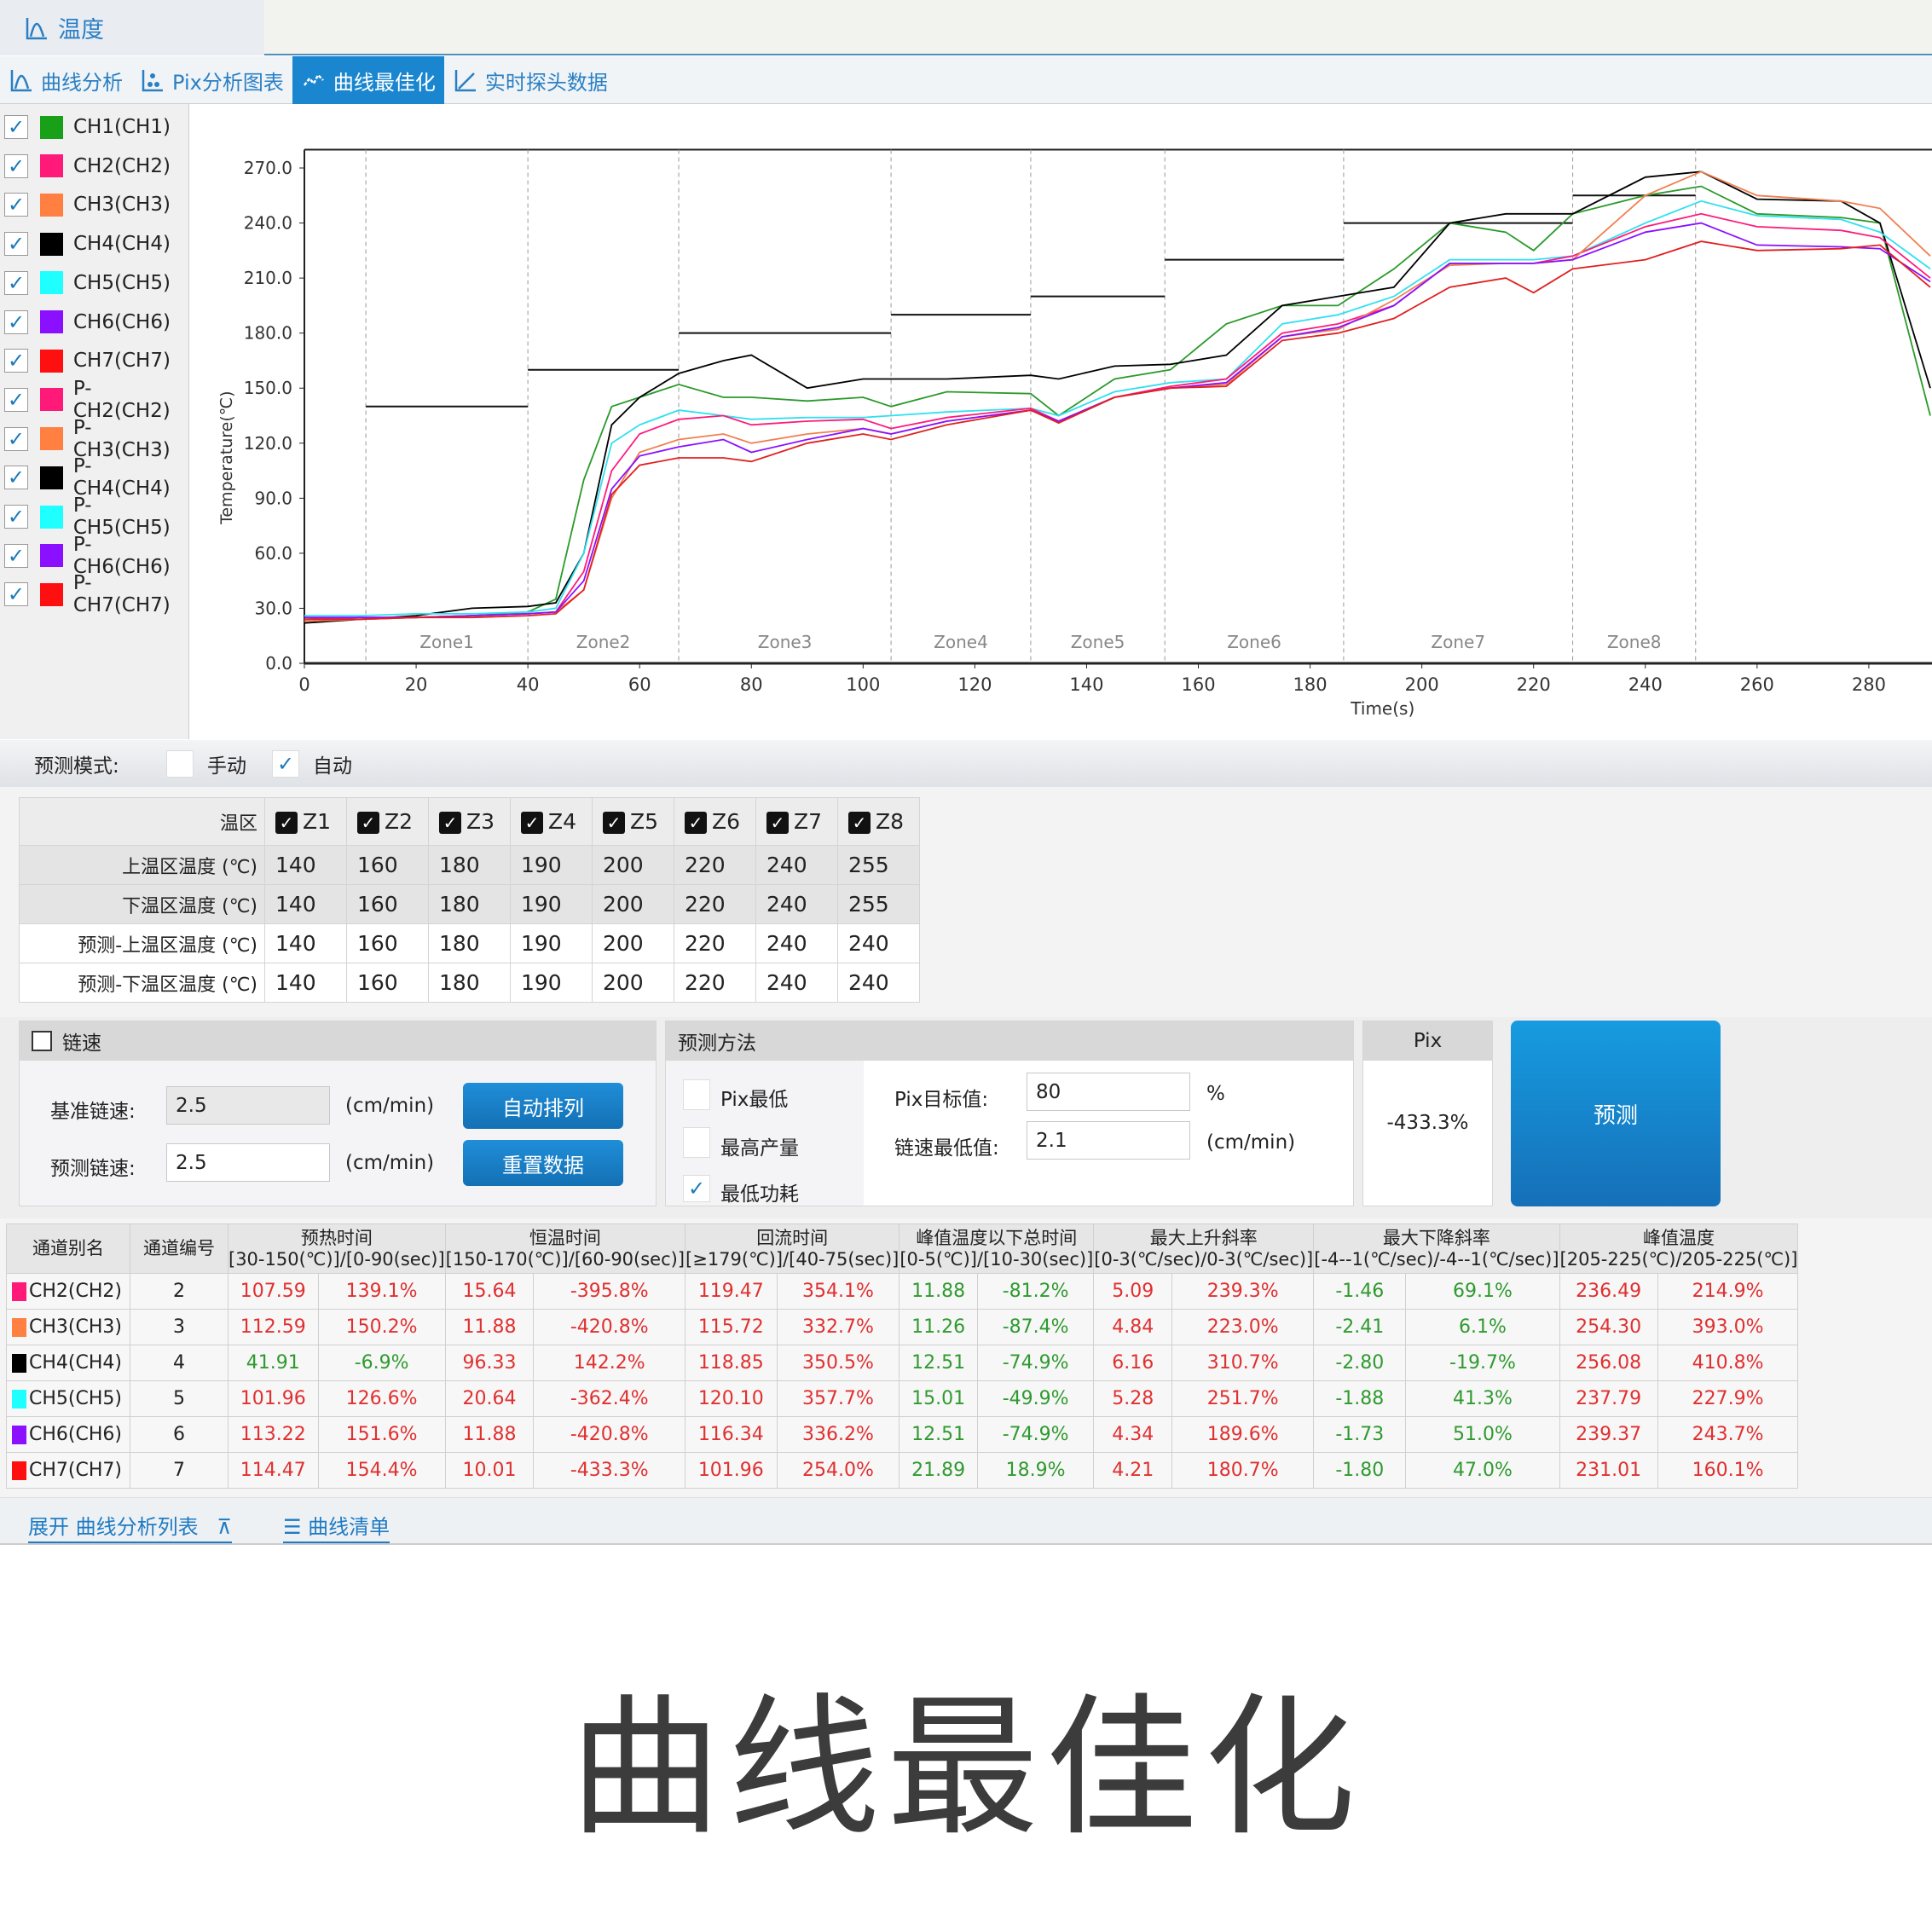  Describe the element at coordinates (387, 821) in the screenshot. I see `zone-column-header: ✓ Z2` at that location.